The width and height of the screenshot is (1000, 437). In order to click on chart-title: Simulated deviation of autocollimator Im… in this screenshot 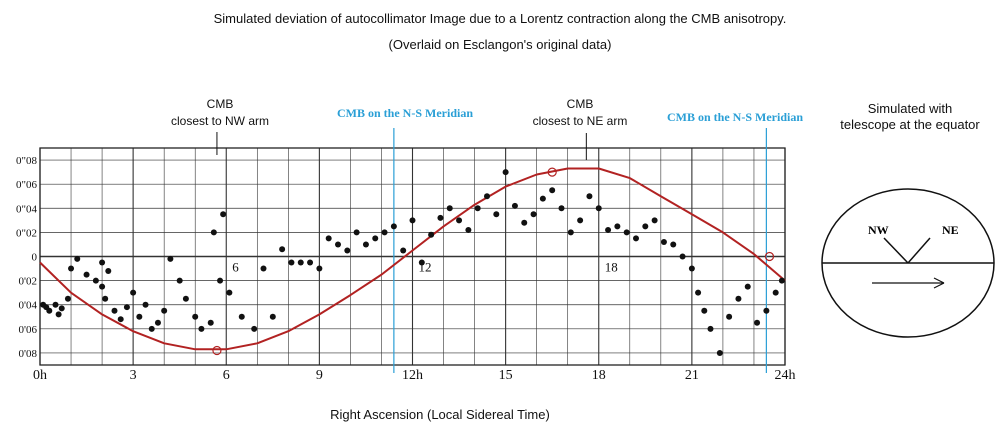, I will do `click(500, 18)`.